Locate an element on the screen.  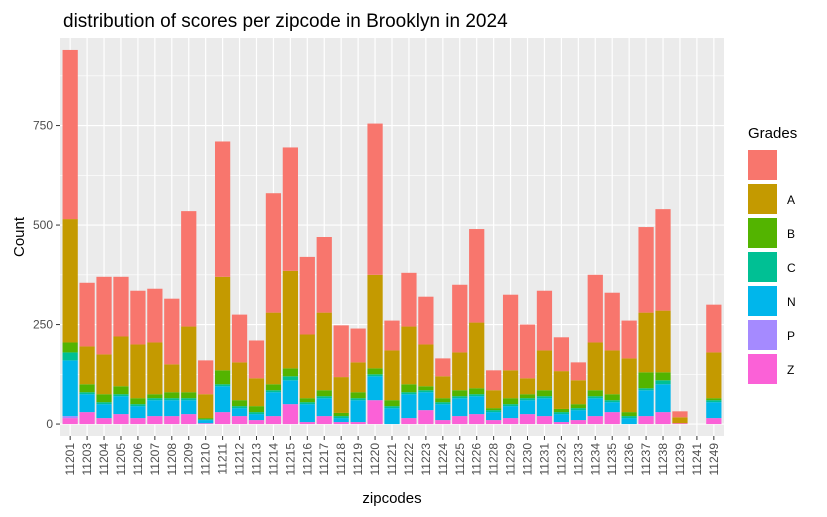
x-tick-label: 11225 is located at coordinates (460, 459).